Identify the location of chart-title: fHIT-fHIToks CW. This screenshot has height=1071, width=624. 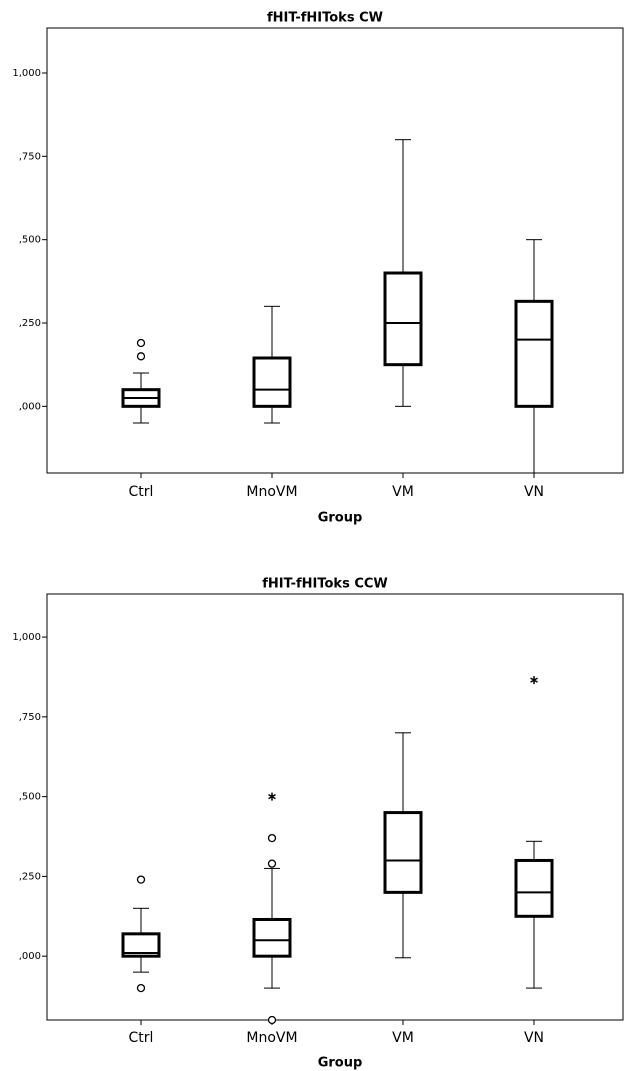
(325, 18).